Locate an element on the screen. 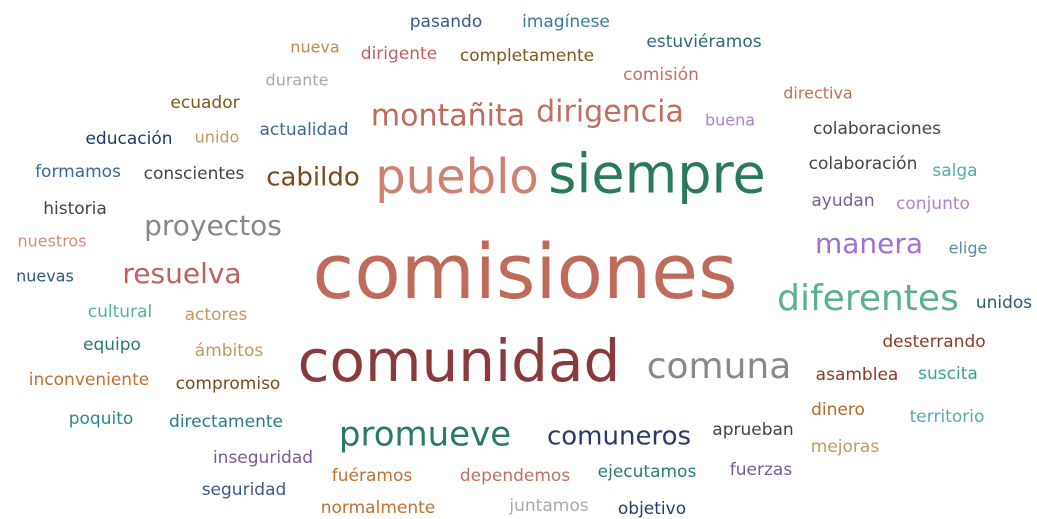  word: compromiso is located at coordinates (228, 384).